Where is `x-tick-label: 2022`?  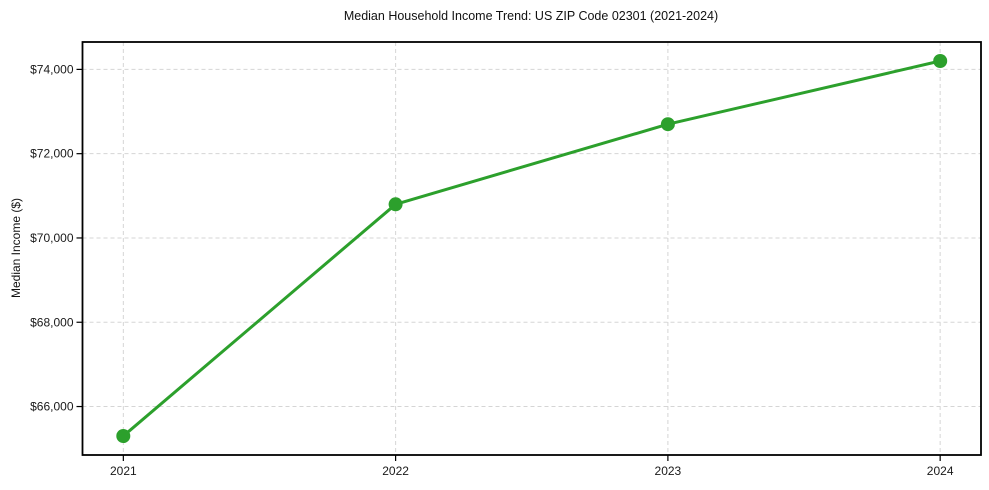 x-tick-label: 2022 is located at coordinates (395, 471).